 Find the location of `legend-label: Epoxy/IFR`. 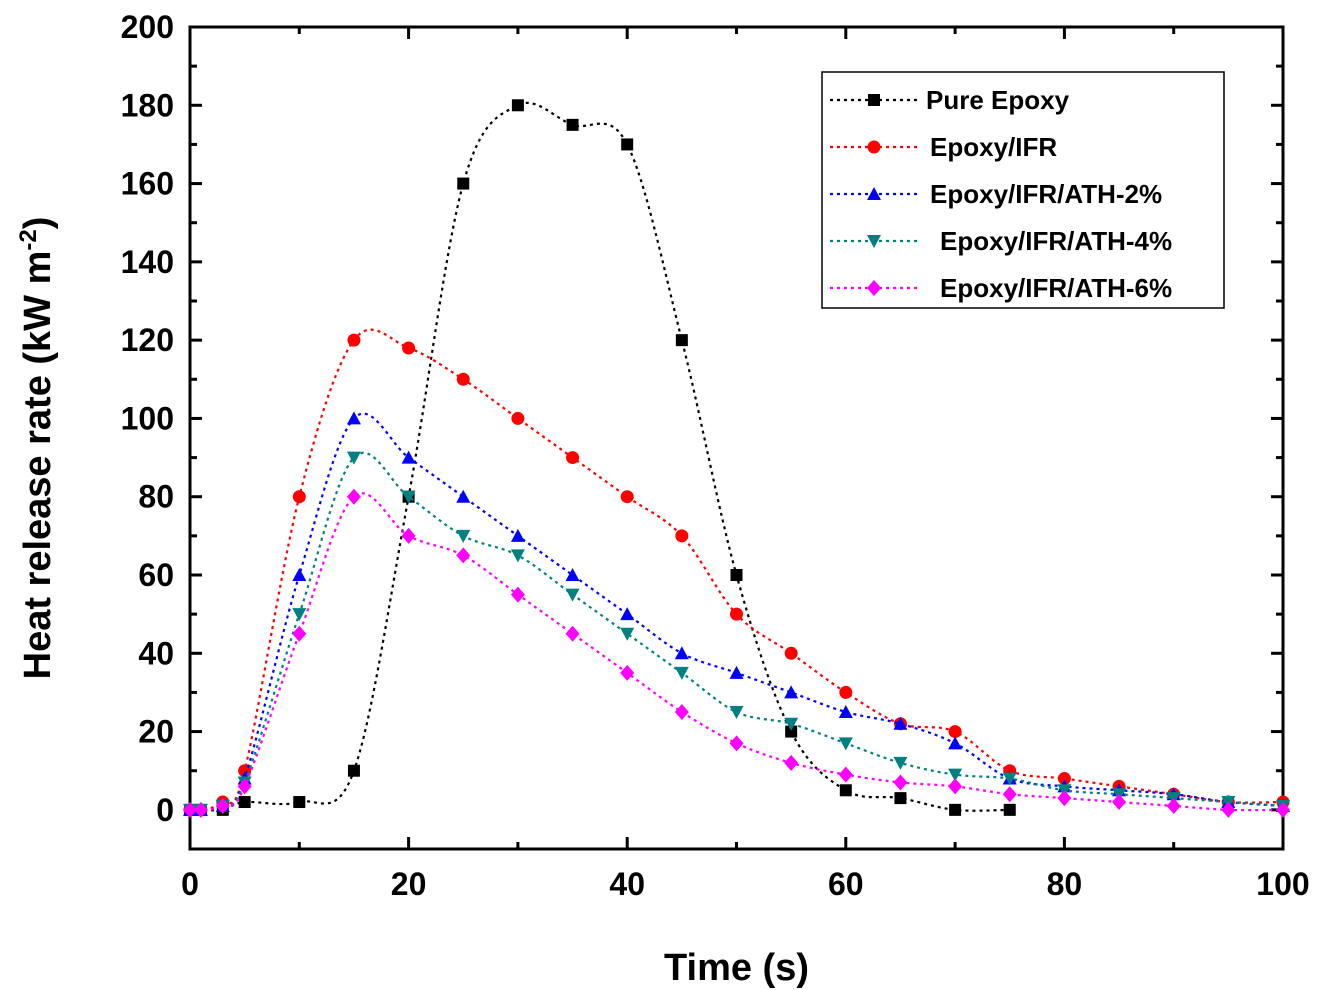

legend-label: Epoxy/IFR is located at coordinates (993, 147).